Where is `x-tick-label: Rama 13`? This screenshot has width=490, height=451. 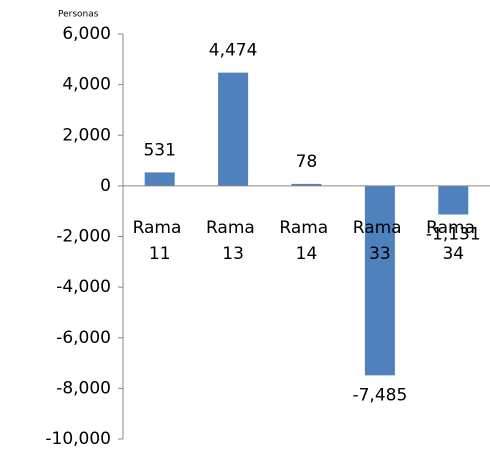 x-tick-label: Rama 13 is located at coordinates (233, 241).